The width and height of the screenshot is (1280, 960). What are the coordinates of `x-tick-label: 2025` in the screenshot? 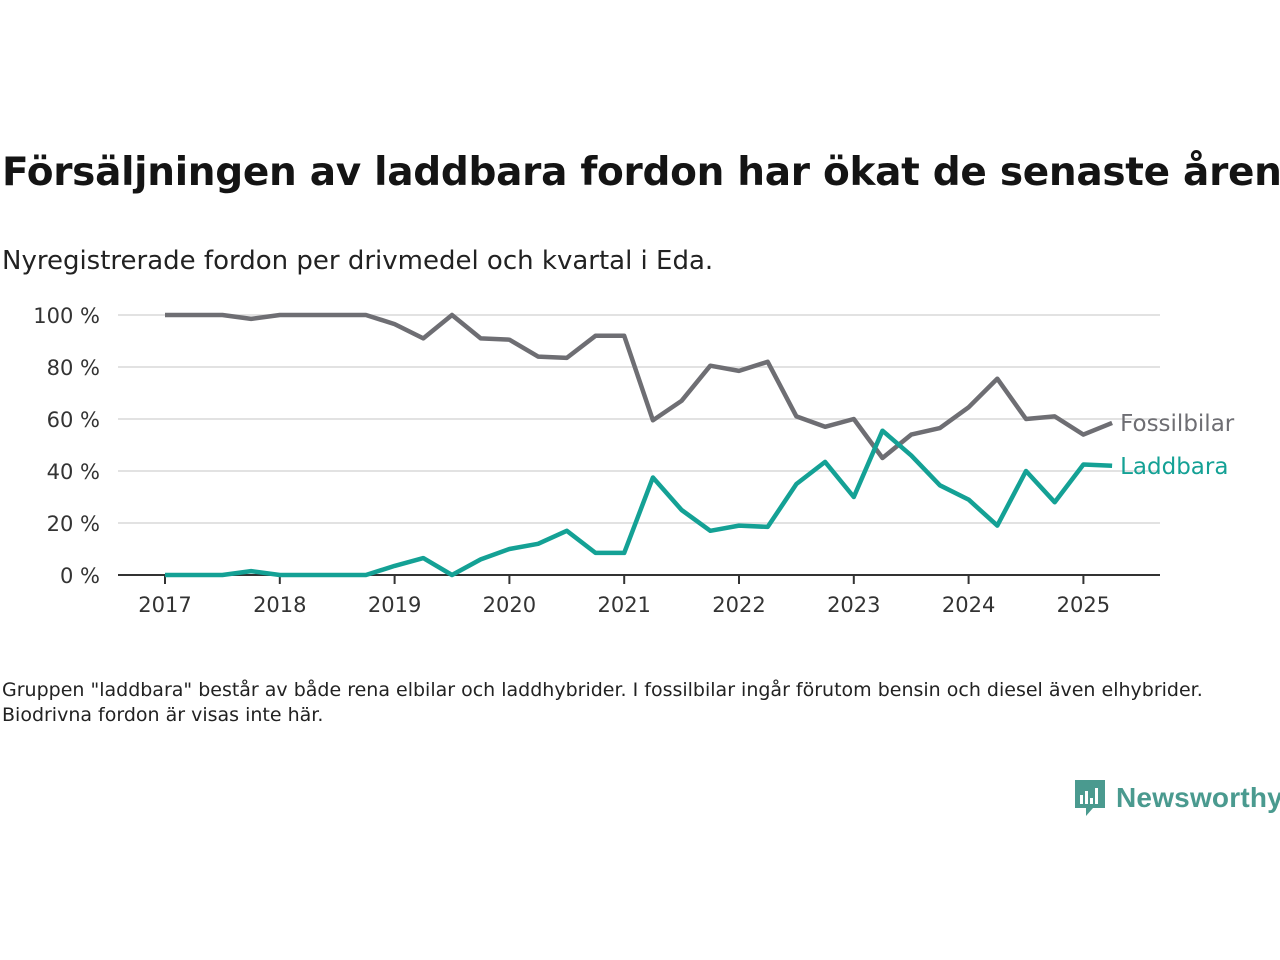 It's located at (1083, 605).